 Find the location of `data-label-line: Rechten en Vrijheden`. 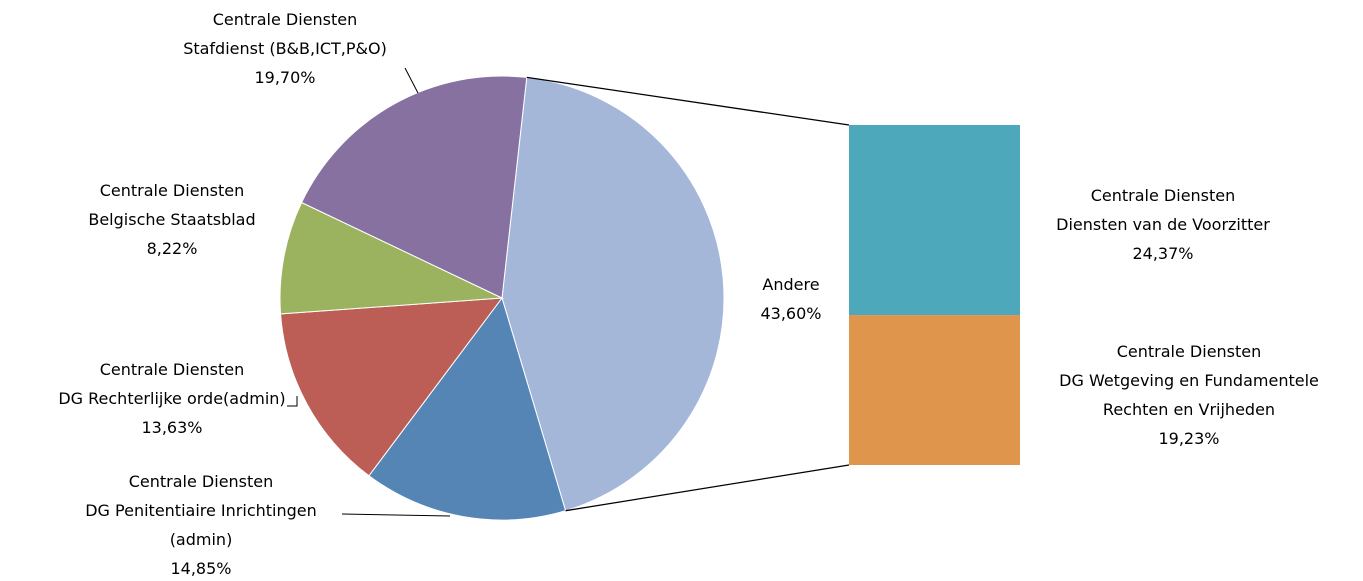

data-label-line: Rechten en Vrijheden is located at coordinates (1189, 409).